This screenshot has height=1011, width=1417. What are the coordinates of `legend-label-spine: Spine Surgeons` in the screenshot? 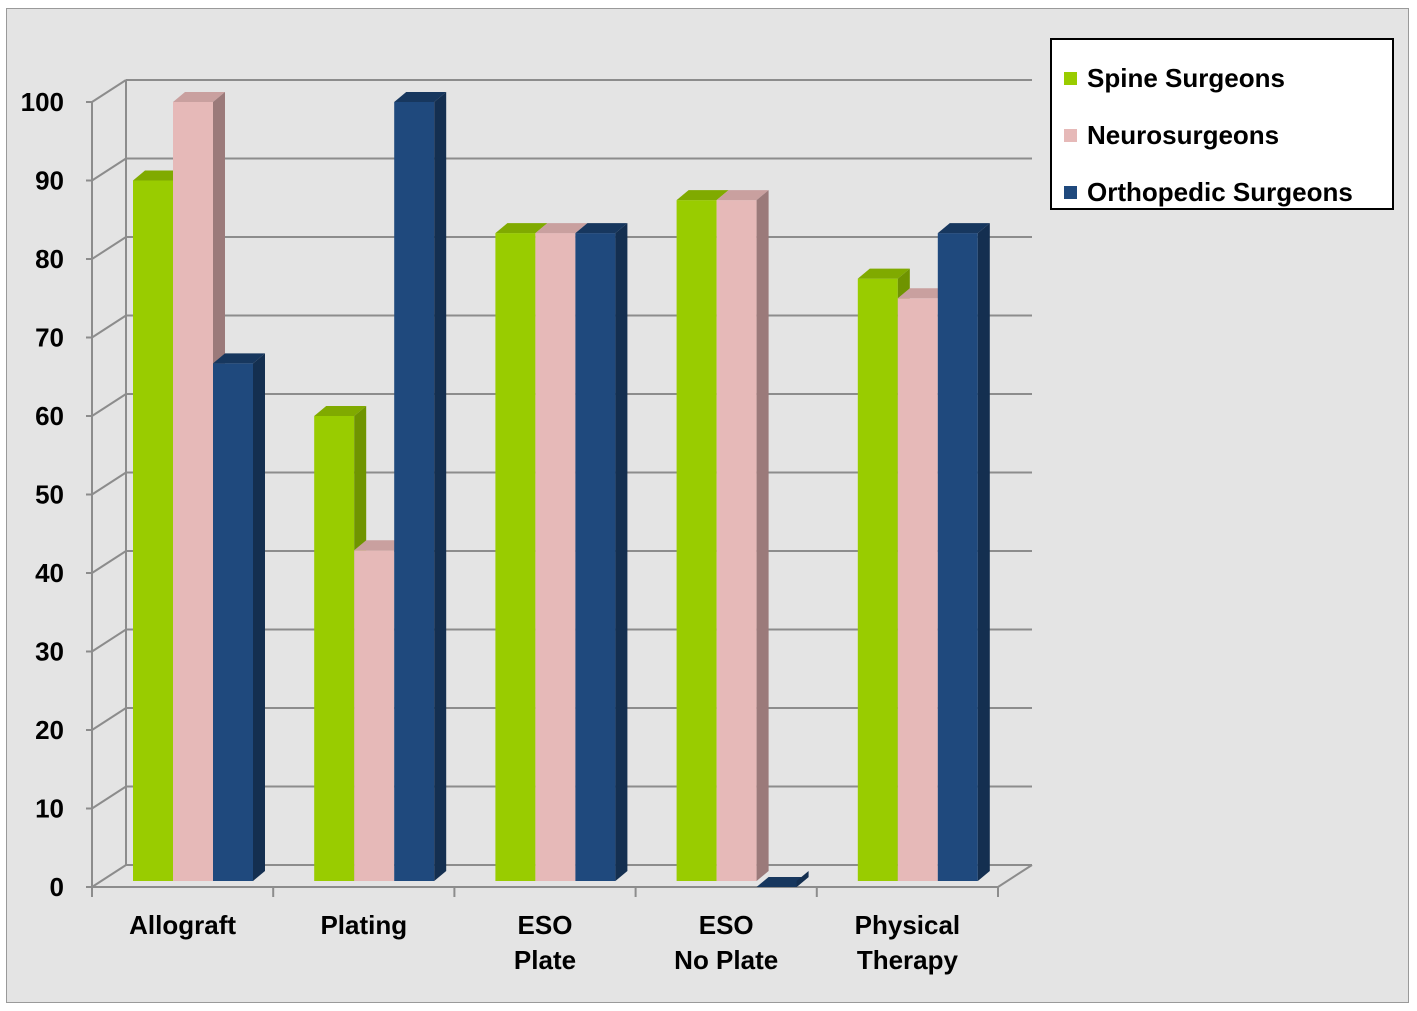 It's located at (1186, 78).